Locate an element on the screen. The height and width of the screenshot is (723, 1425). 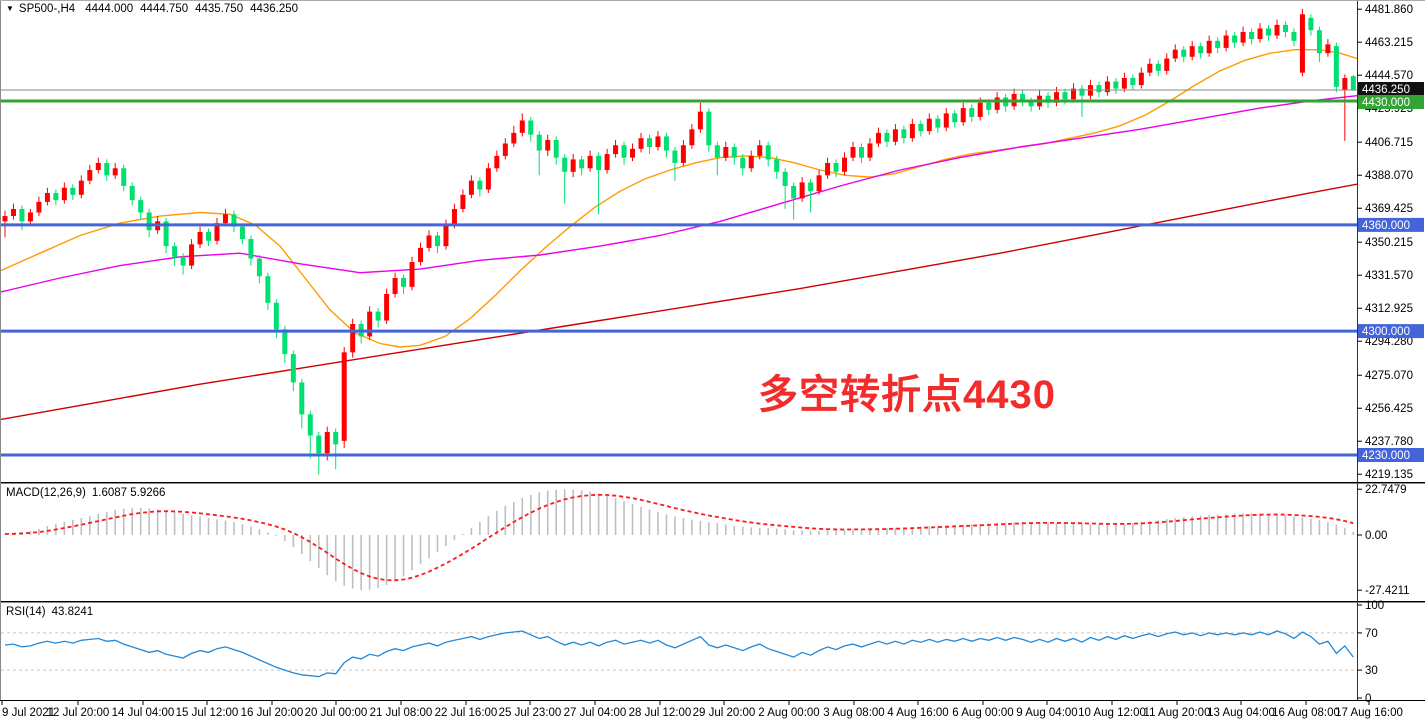
chart-annotation: 多空转折点4430 is located at coordinates (907, 395).